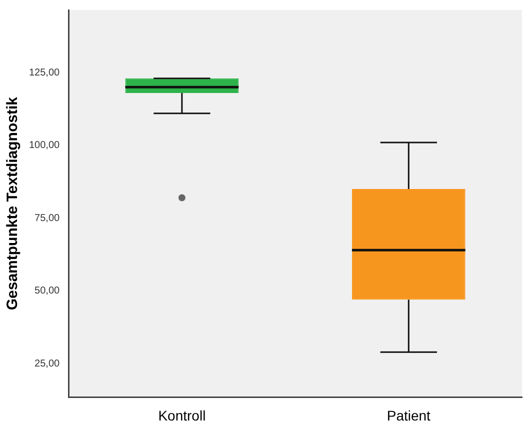 This screenshot has width=527, height=428. I want to click on x-tick-label: Patient, so click(408, 415).